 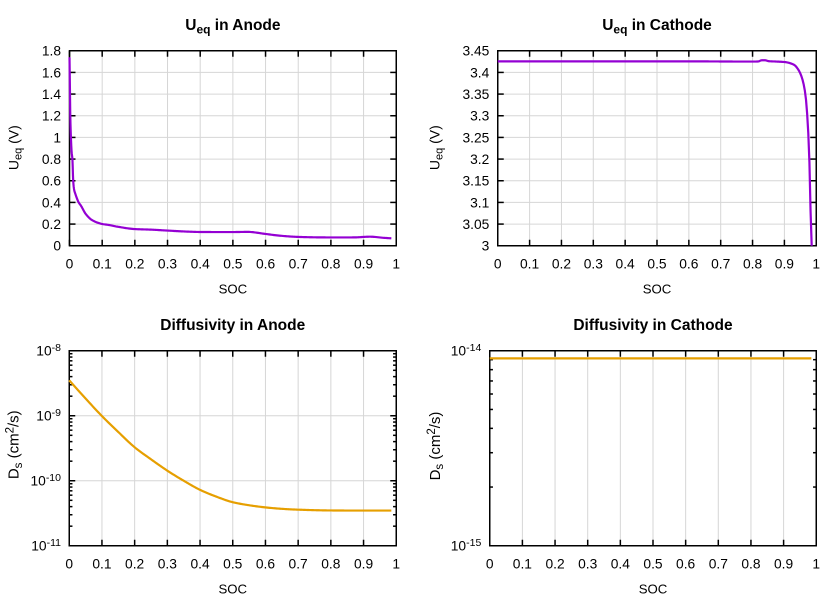 I want to click on svg-text: 3.3, so click(x=480, y=116).